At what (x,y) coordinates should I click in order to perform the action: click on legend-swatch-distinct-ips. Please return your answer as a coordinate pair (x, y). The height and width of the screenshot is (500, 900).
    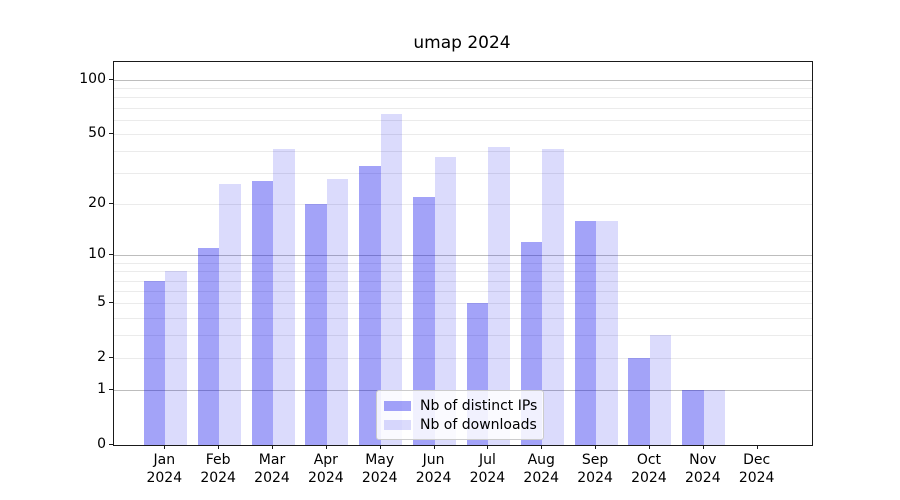
    Looking at the image, I should click on (397, 405).